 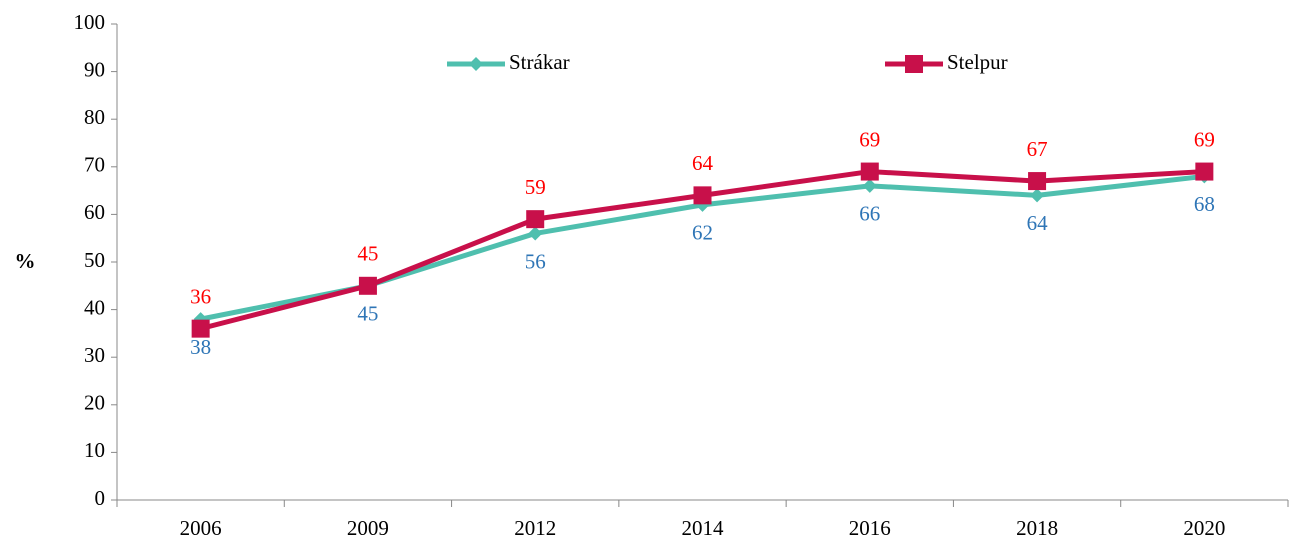 I want to click on x-tick-label: 2014, so click(x=703, y=528).